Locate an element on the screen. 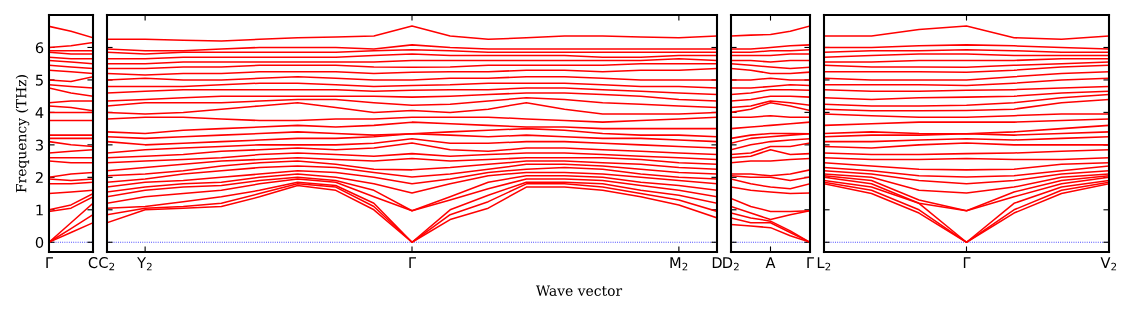  x-tick-label: C$_{2}$ is located at coordinates (107, 264).